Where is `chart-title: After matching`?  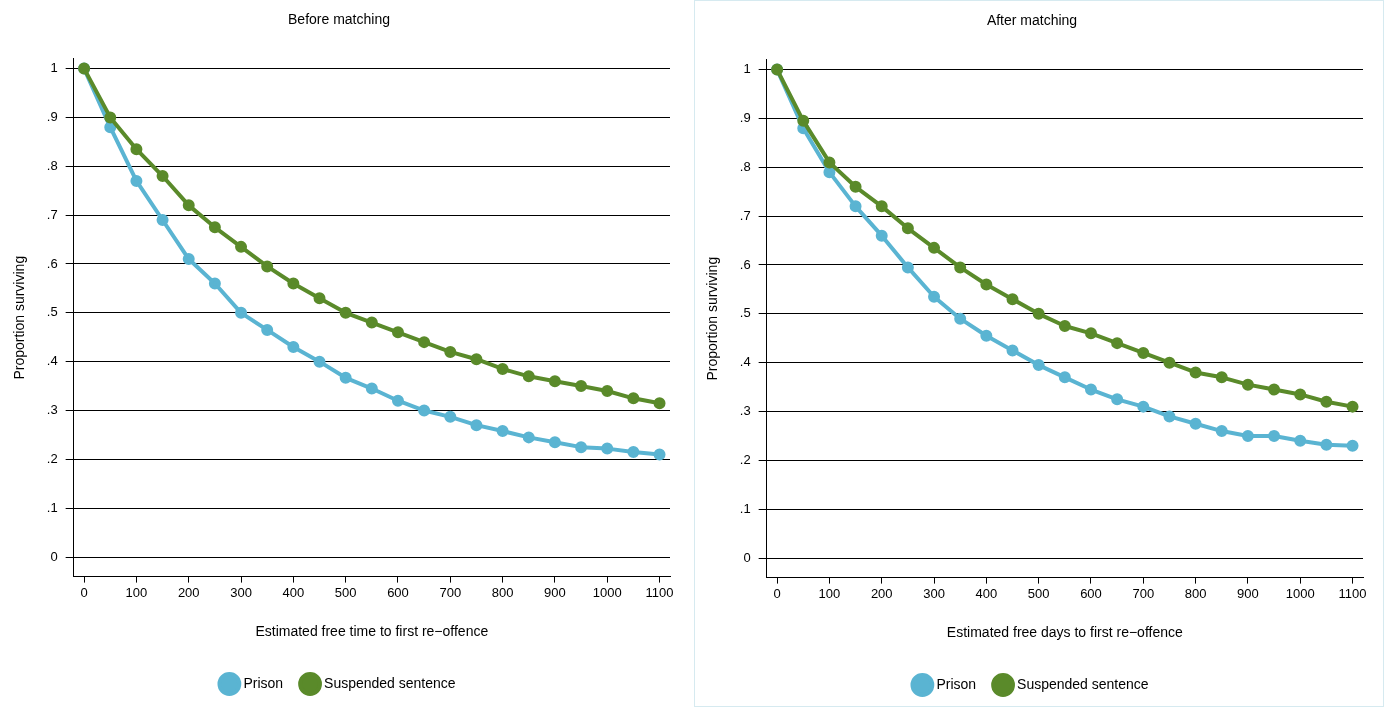
chart-title: After matching is located at coordinates (1032, 20).